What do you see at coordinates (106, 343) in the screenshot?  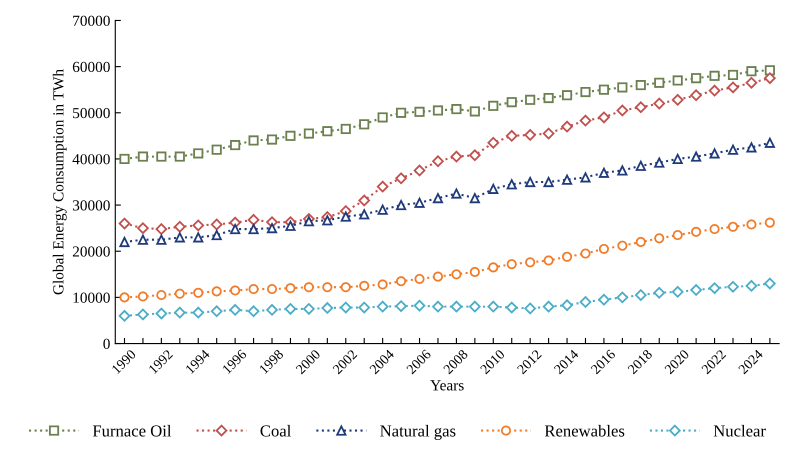 I see `y-tick-label: 0` at bounding box center [106, 343].